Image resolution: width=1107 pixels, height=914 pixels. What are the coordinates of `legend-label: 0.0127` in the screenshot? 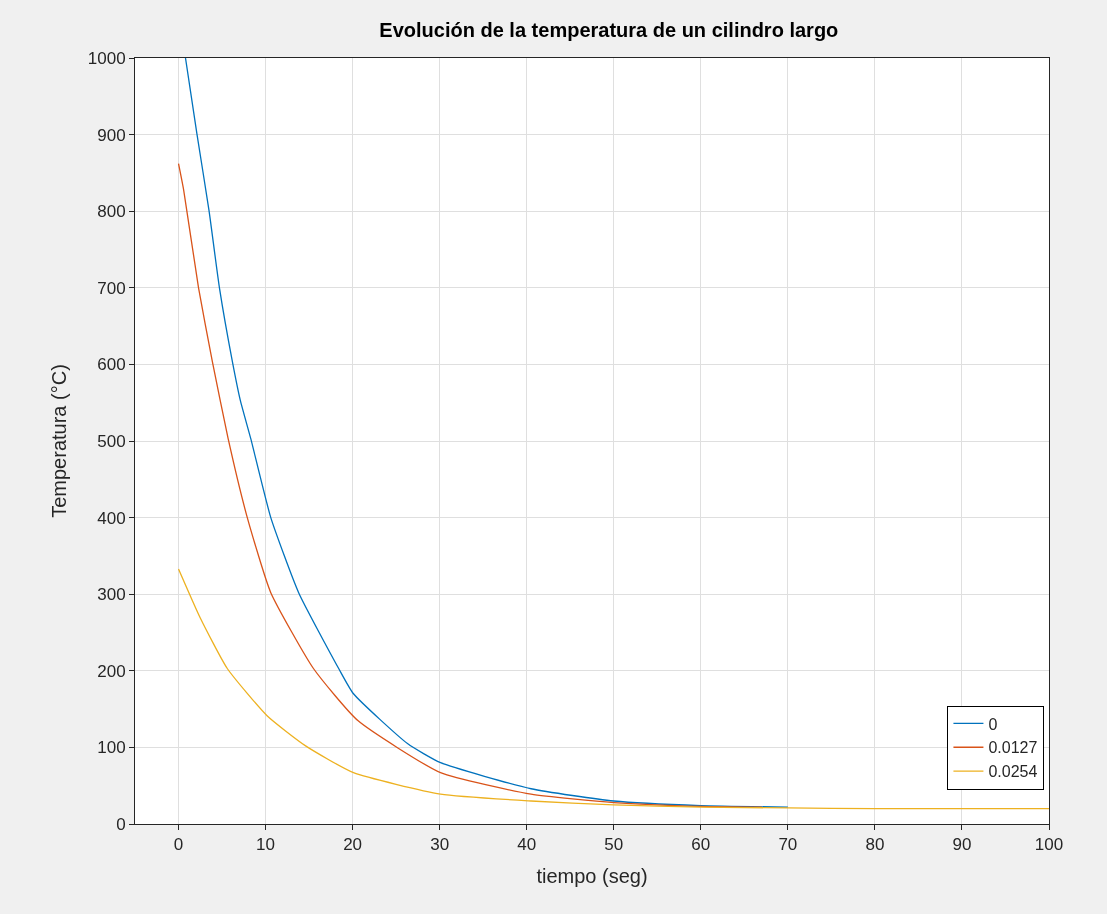 It's located at (1013, 748).